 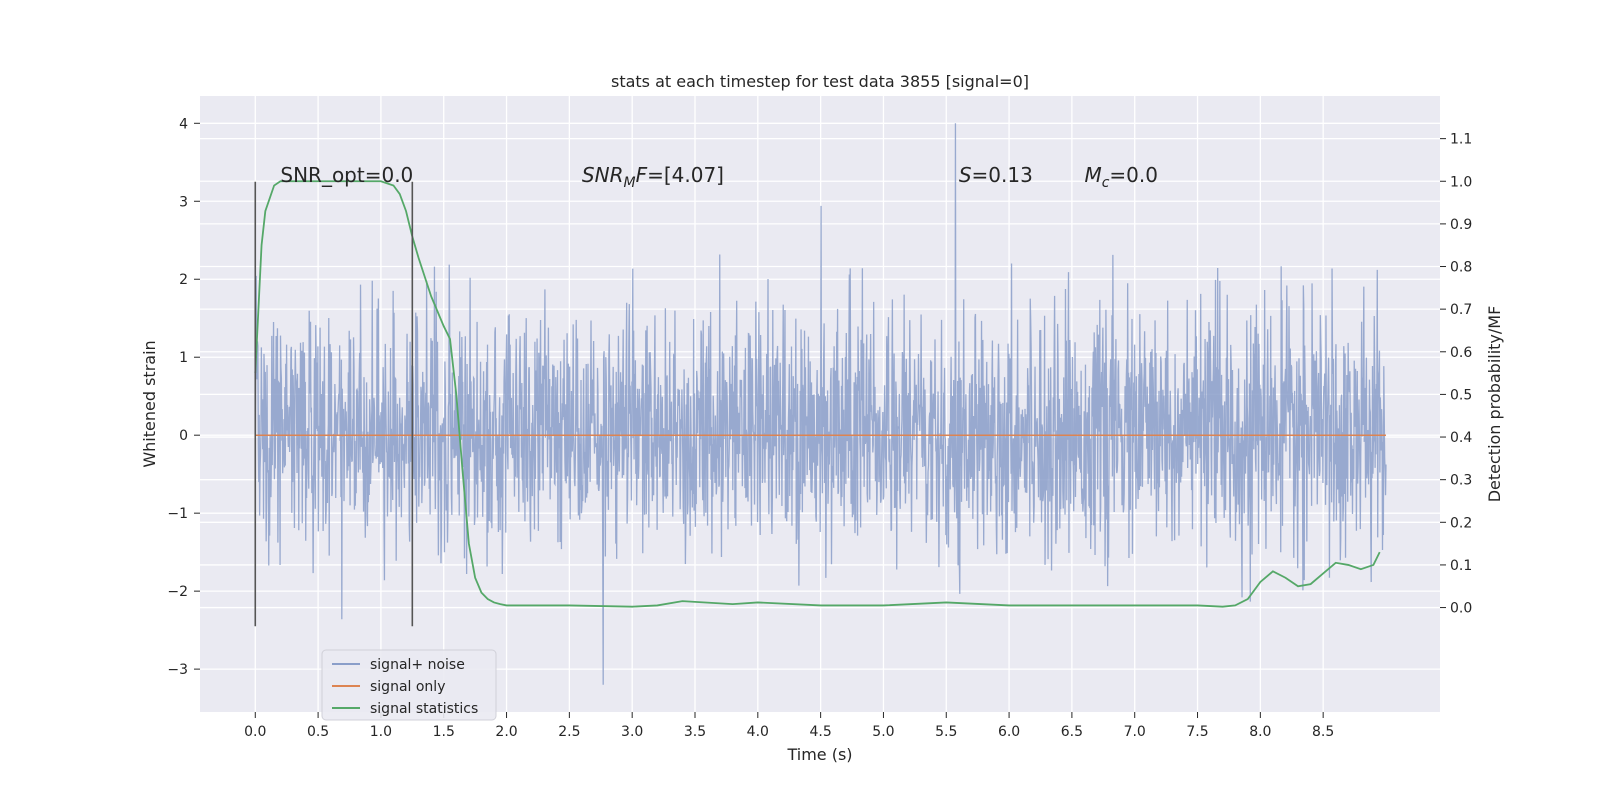 I want to click on x-tick-label-12: 6.0, so click(x=1009, y=732).